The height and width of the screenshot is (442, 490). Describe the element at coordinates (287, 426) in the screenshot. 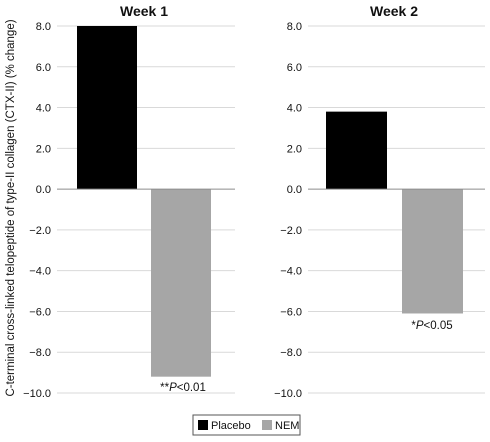

I see `legend-label-nem: NEM` at that location.